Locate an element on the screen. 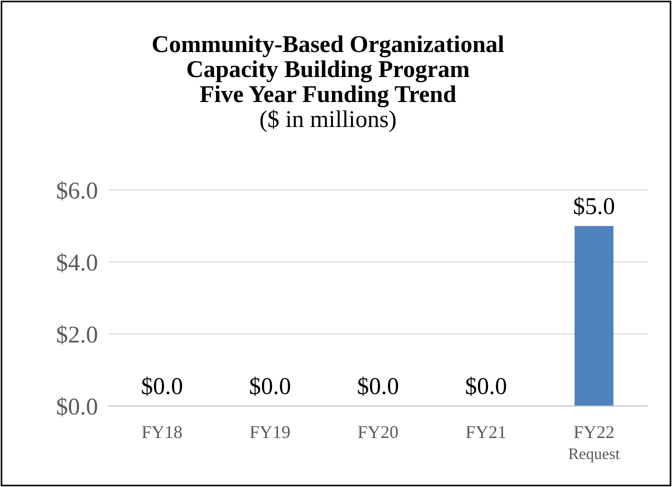 The image size is (672, 487). x-tick-label: FY18 is located at coordinates (162, 432).